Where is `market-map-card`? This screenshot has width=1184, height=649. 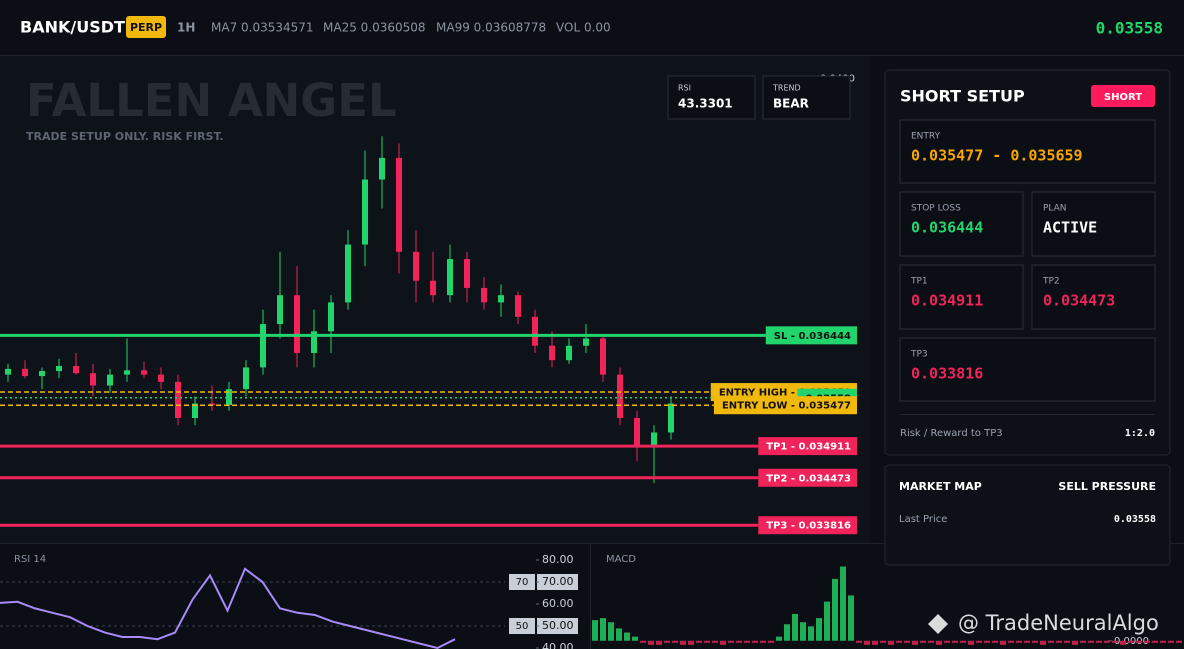
market-map-card is located at coordinates (1027, 515).